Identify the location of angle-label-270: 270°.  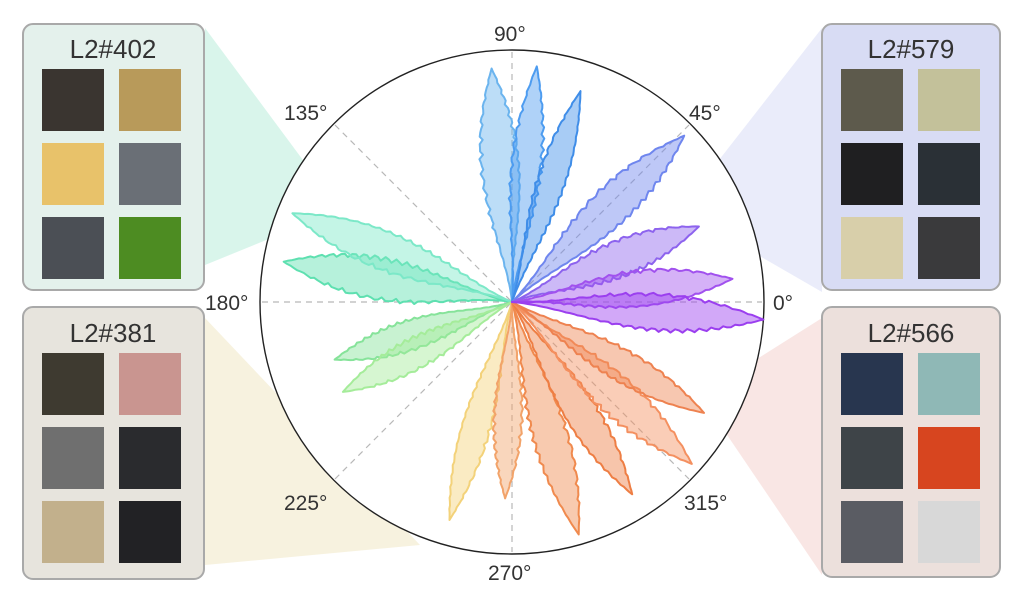
(509, 573).